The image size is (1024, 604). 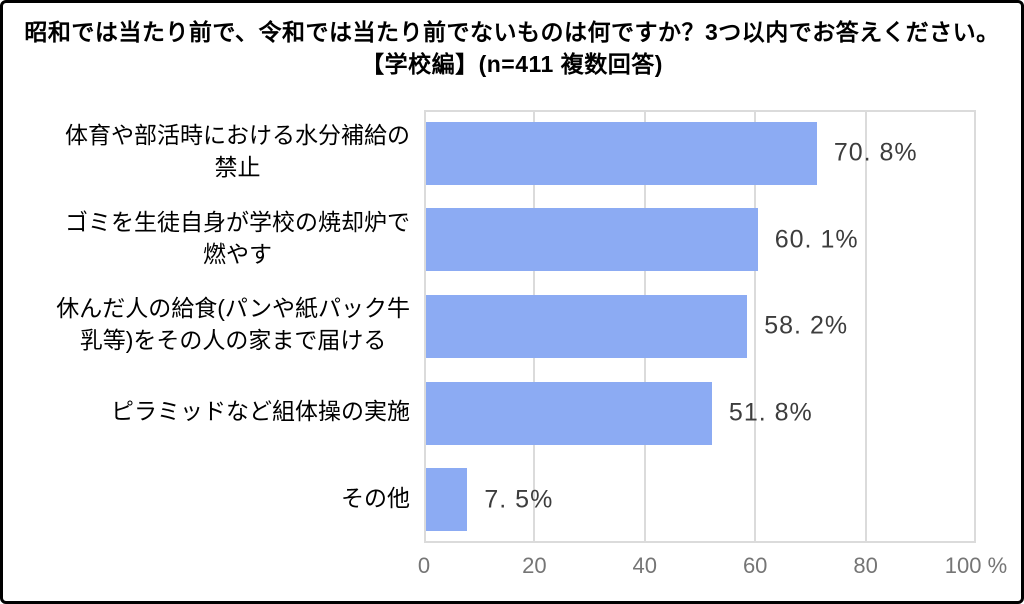 I want to click on value-label: 60. 1%, so click(x=816, y=239).